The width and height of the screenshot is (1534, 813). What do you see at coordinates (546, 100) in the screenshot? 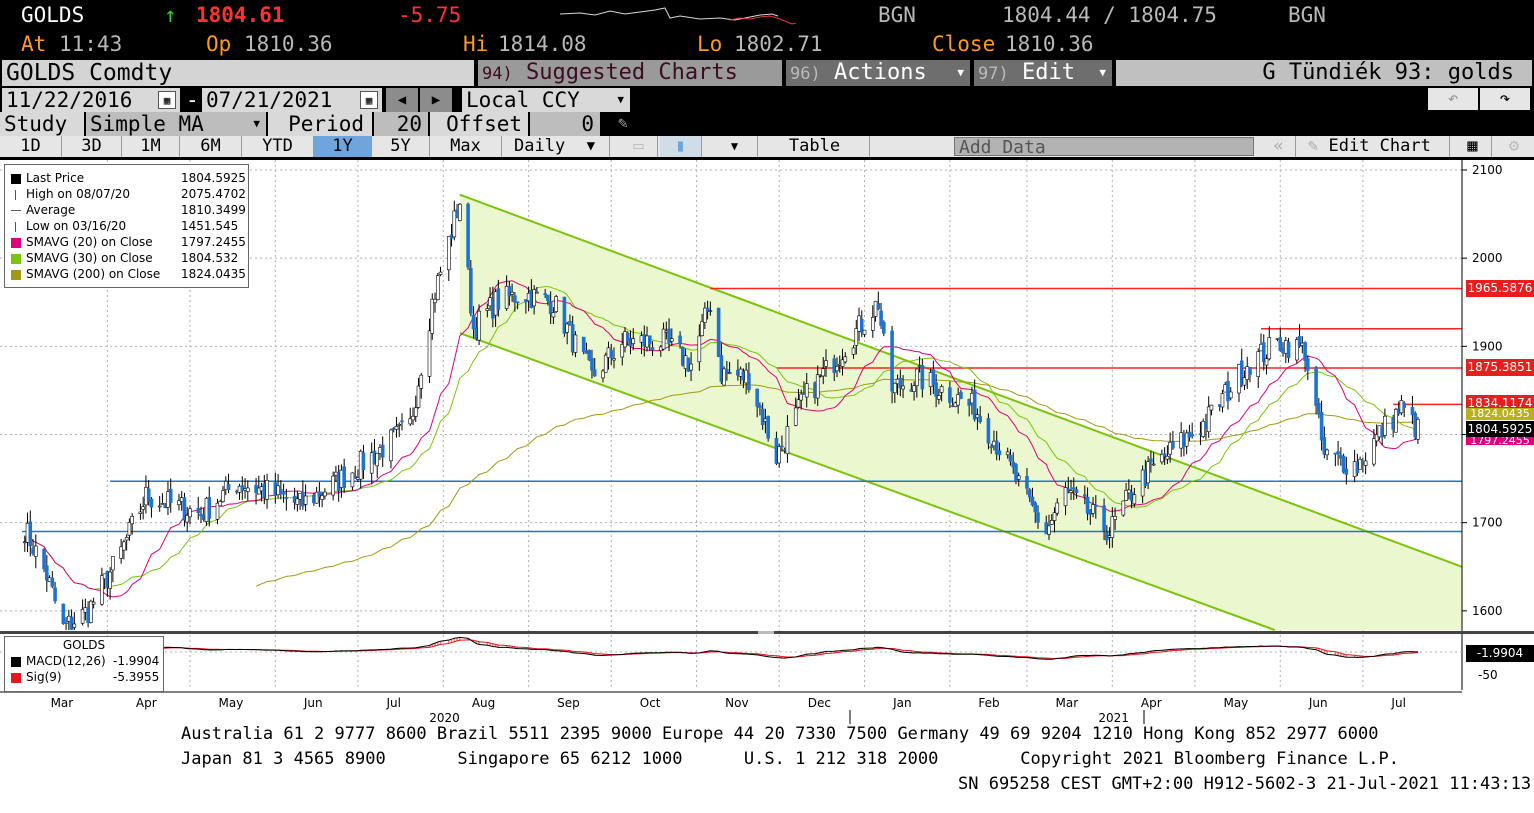
I see `currency-select: Local CCY ▼` at bounding box center [546, 100].